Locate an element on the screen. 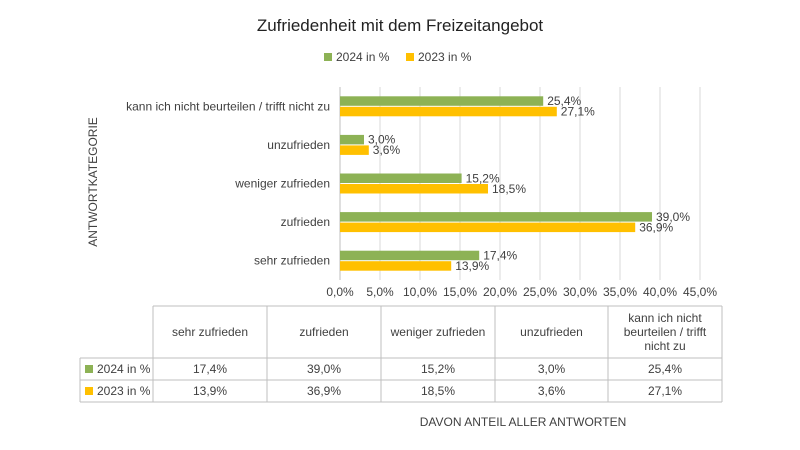 The height and width of the screenshot is (450, 800). x-tick-label: 15,0% is located at coordinates (460, 292).